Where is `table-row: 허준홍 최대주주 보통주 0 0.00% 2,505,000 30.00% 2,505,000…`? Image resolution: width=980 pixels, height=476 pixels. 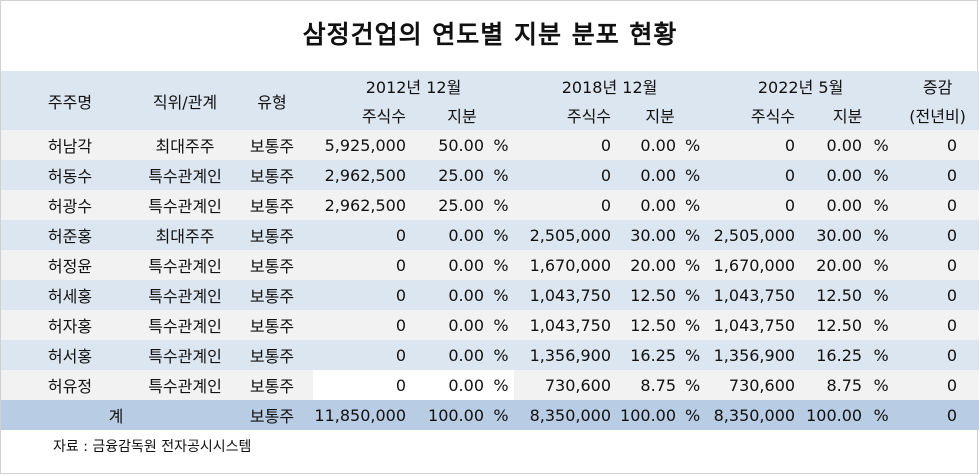
table-row: 허준홍 최대주주 보통주 0 0.00% 2,505,000 30.00% 2,505,000… is located at coordinates (490, 235).